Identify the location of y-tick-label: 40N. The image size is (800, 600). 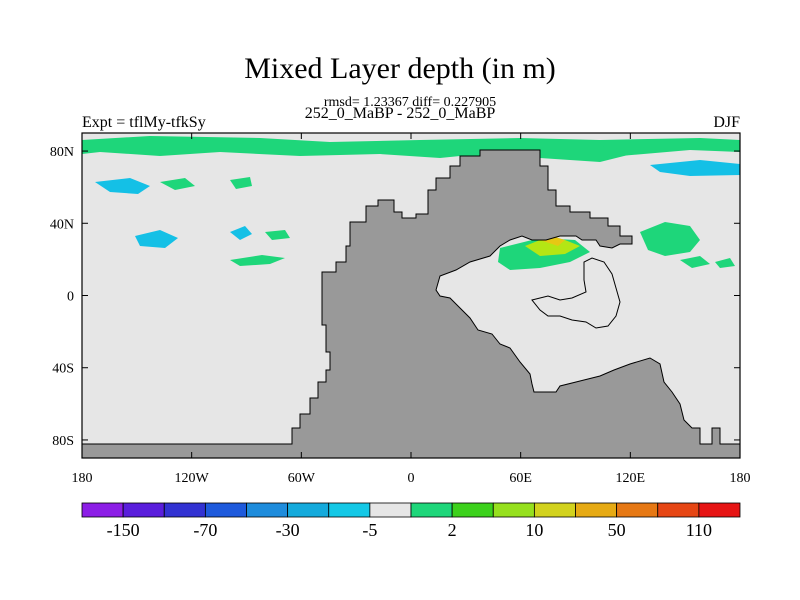
(62, 224).